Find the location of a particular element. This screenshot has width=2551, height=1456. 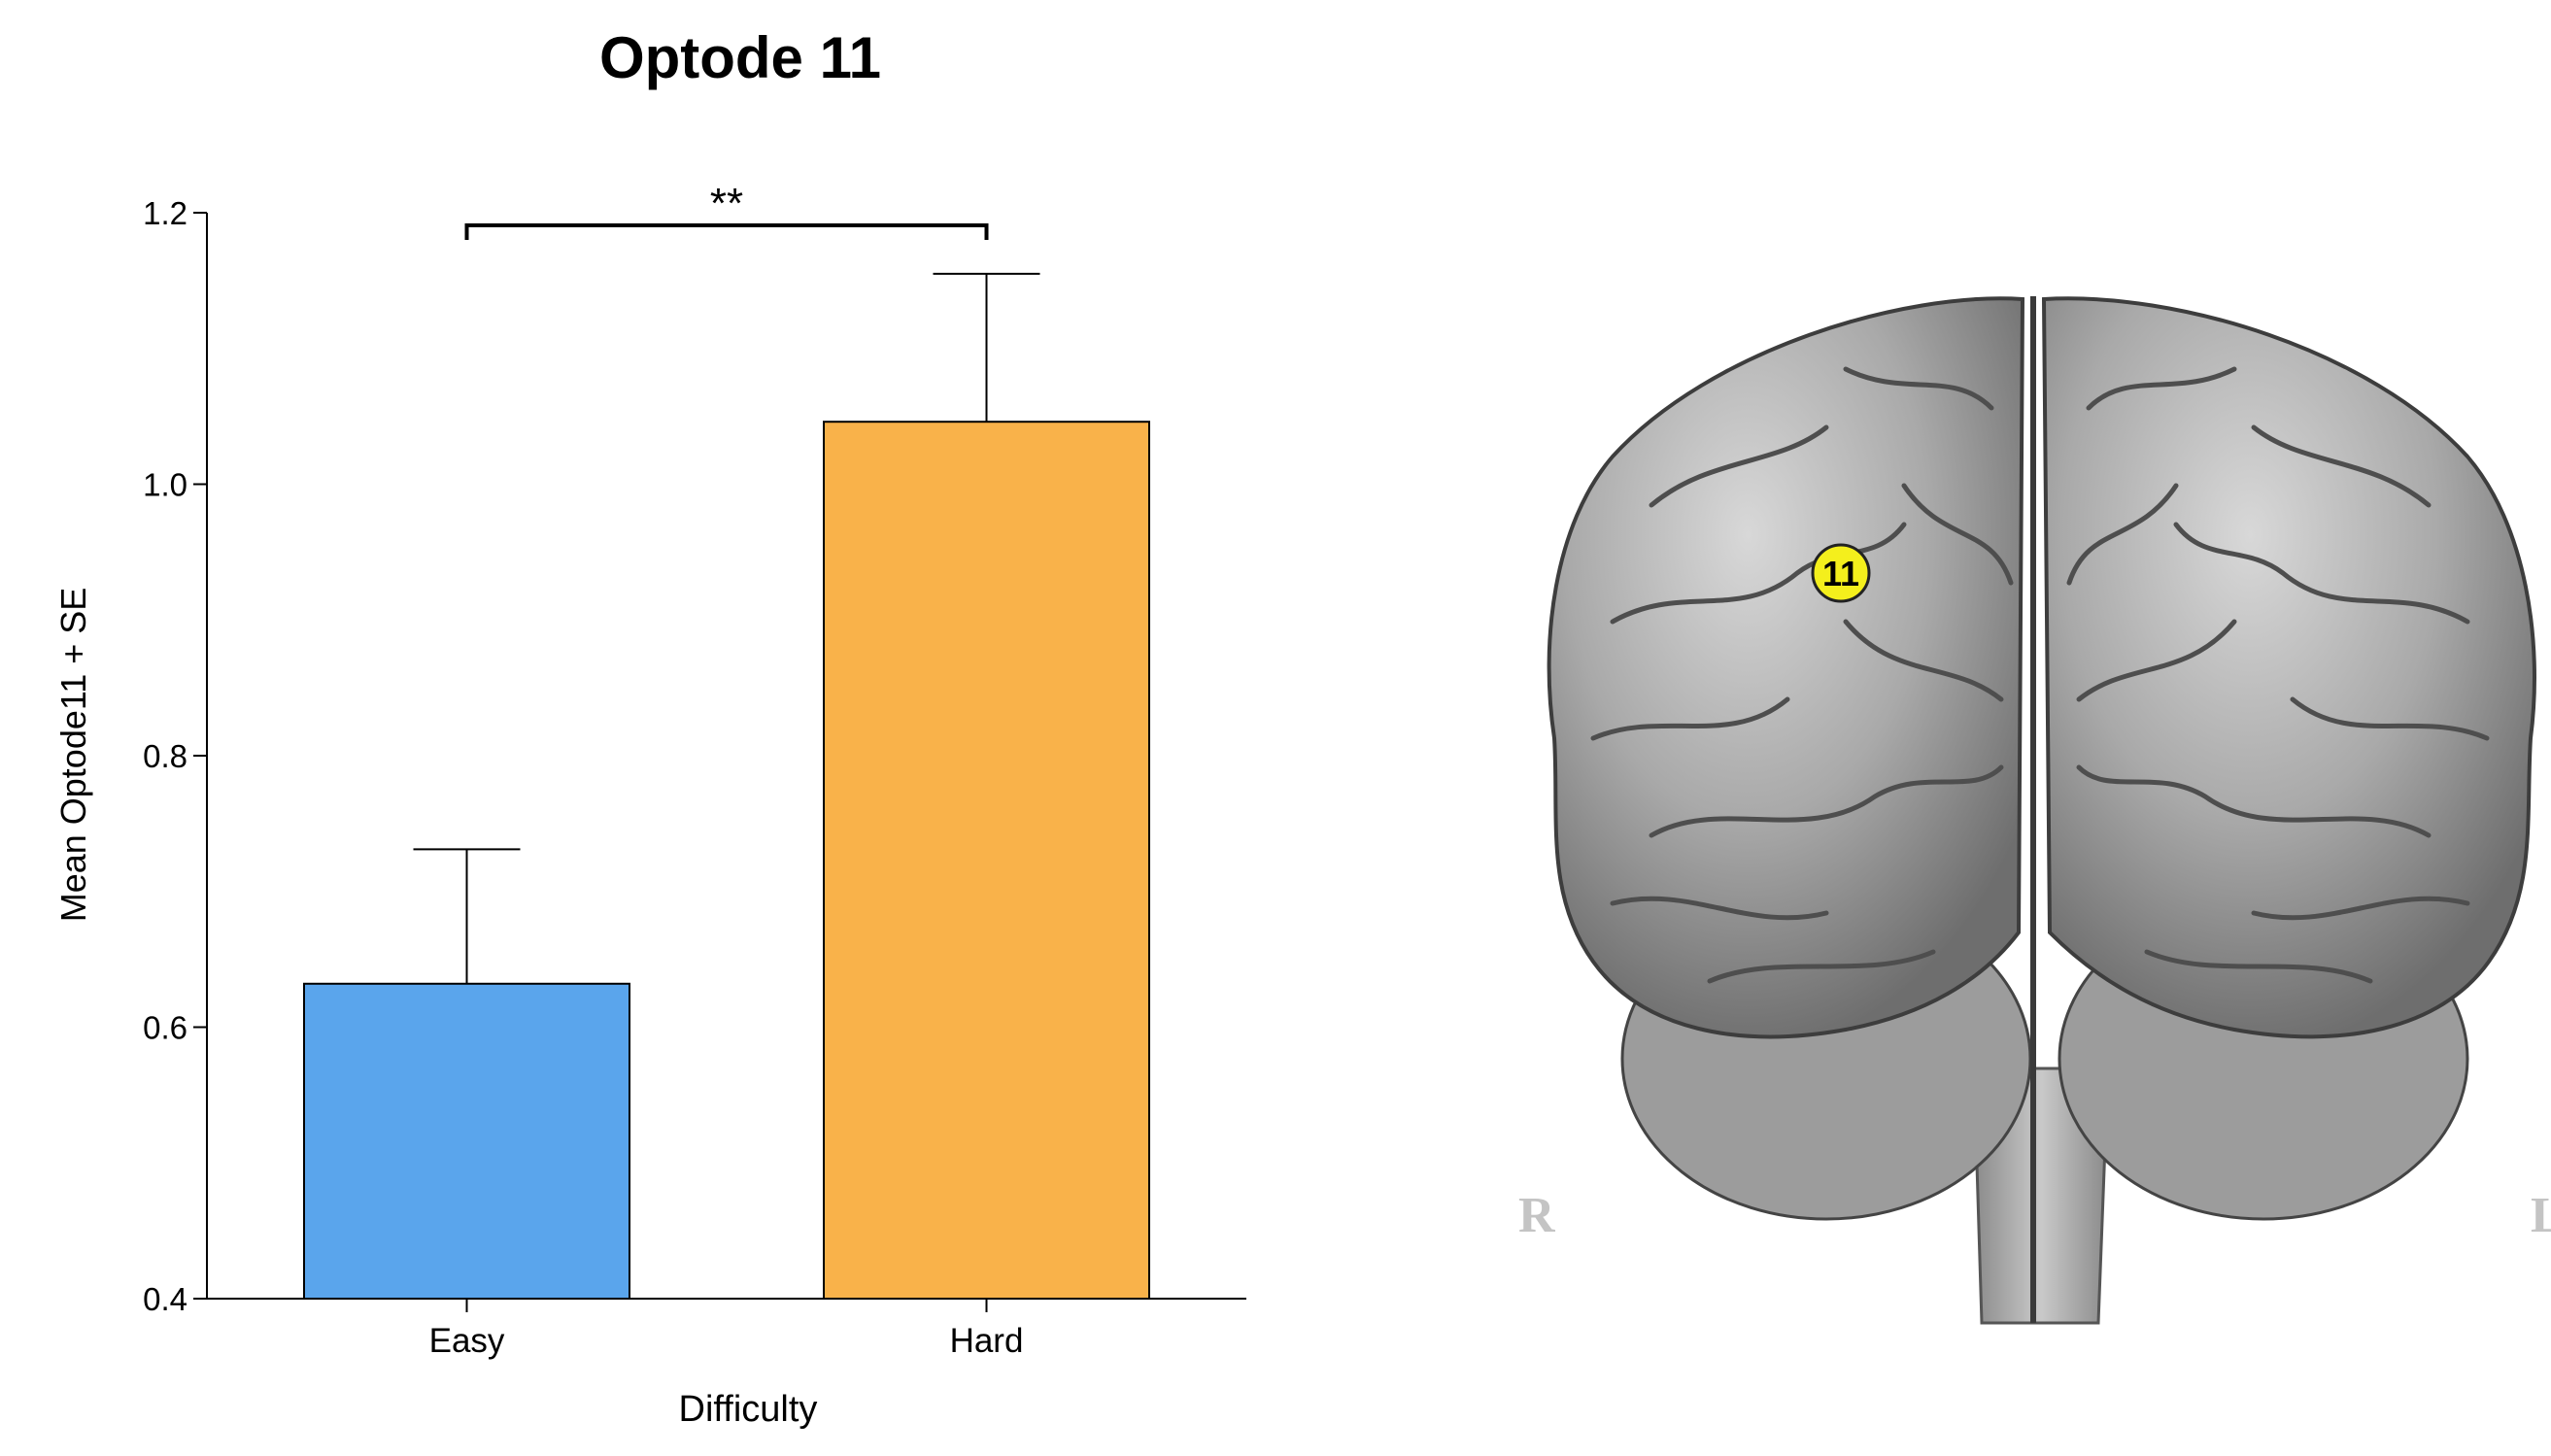

sulci is located at coordinates (2040, 675).